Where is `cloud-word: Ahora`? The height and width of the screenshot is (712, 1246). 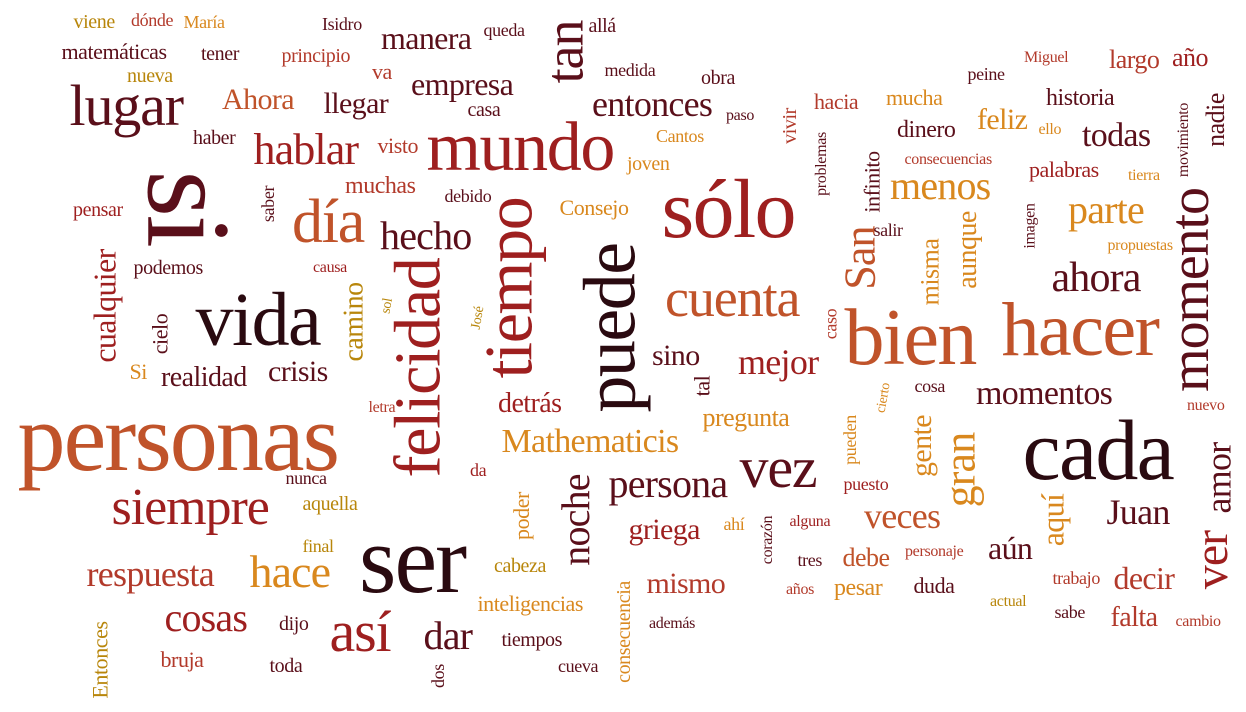
cloud-word: Ahora is located at coordinates (258, 99).